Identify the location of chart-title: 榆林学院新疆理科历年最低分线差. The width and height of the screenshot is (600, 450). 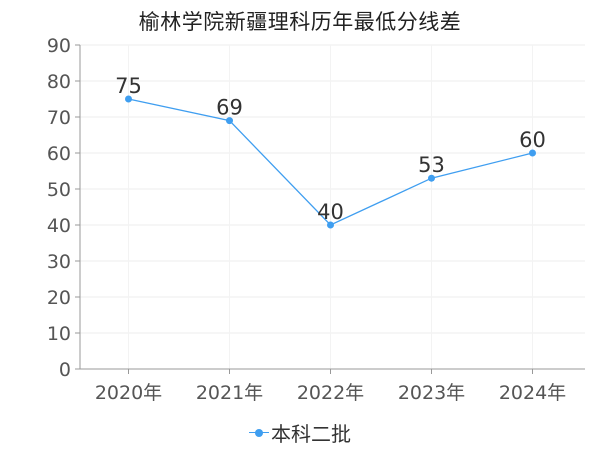
(300, 22).